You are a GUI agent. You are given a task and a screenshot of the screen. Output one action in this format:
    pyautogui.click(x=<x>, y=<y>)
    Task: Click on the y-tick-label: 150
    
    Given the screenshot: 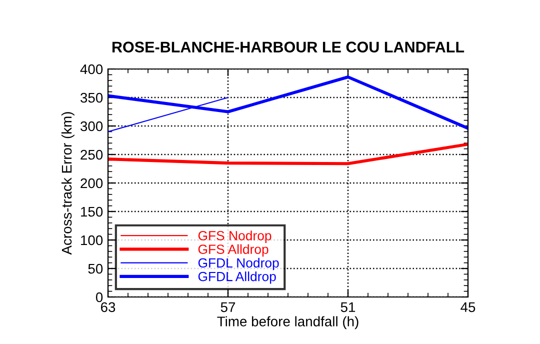 What is the action you would take?
    pyautogui.click(x=92, y=211)
    